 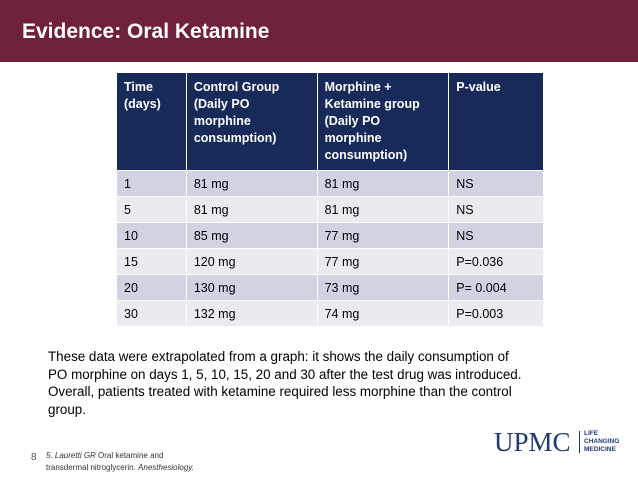 I want to click on table-row: 1 81 mg 81 mg NS, so click(x=330, y=183).